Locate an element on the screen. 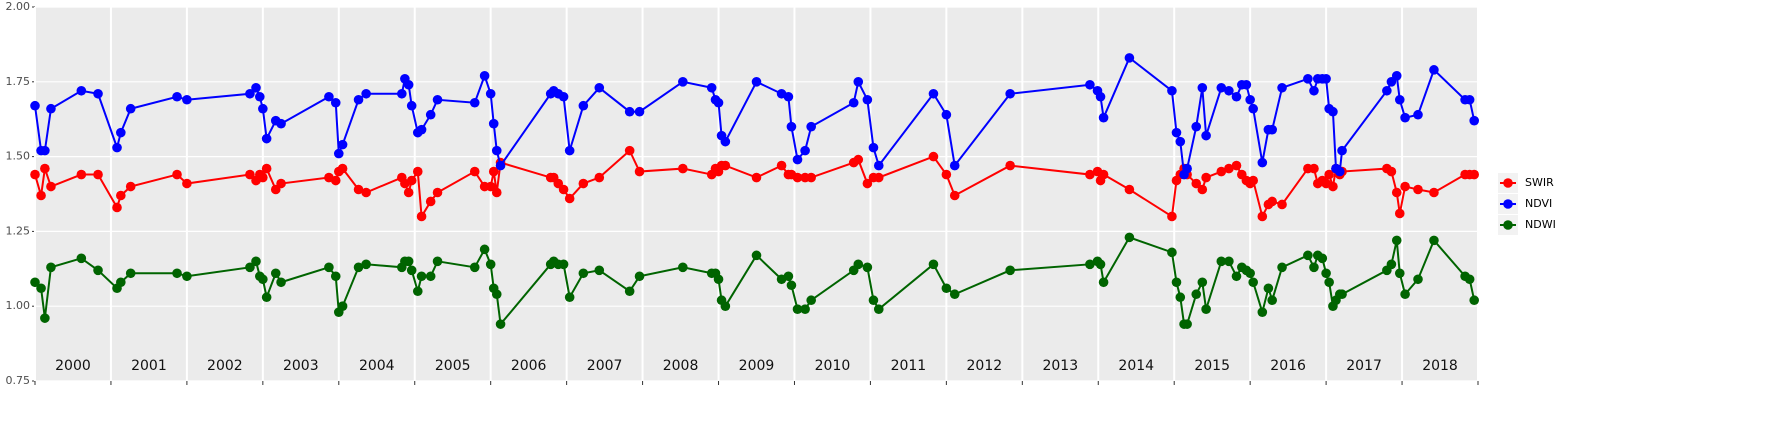  year-label: 2000 is located at coordinates (73, 366).